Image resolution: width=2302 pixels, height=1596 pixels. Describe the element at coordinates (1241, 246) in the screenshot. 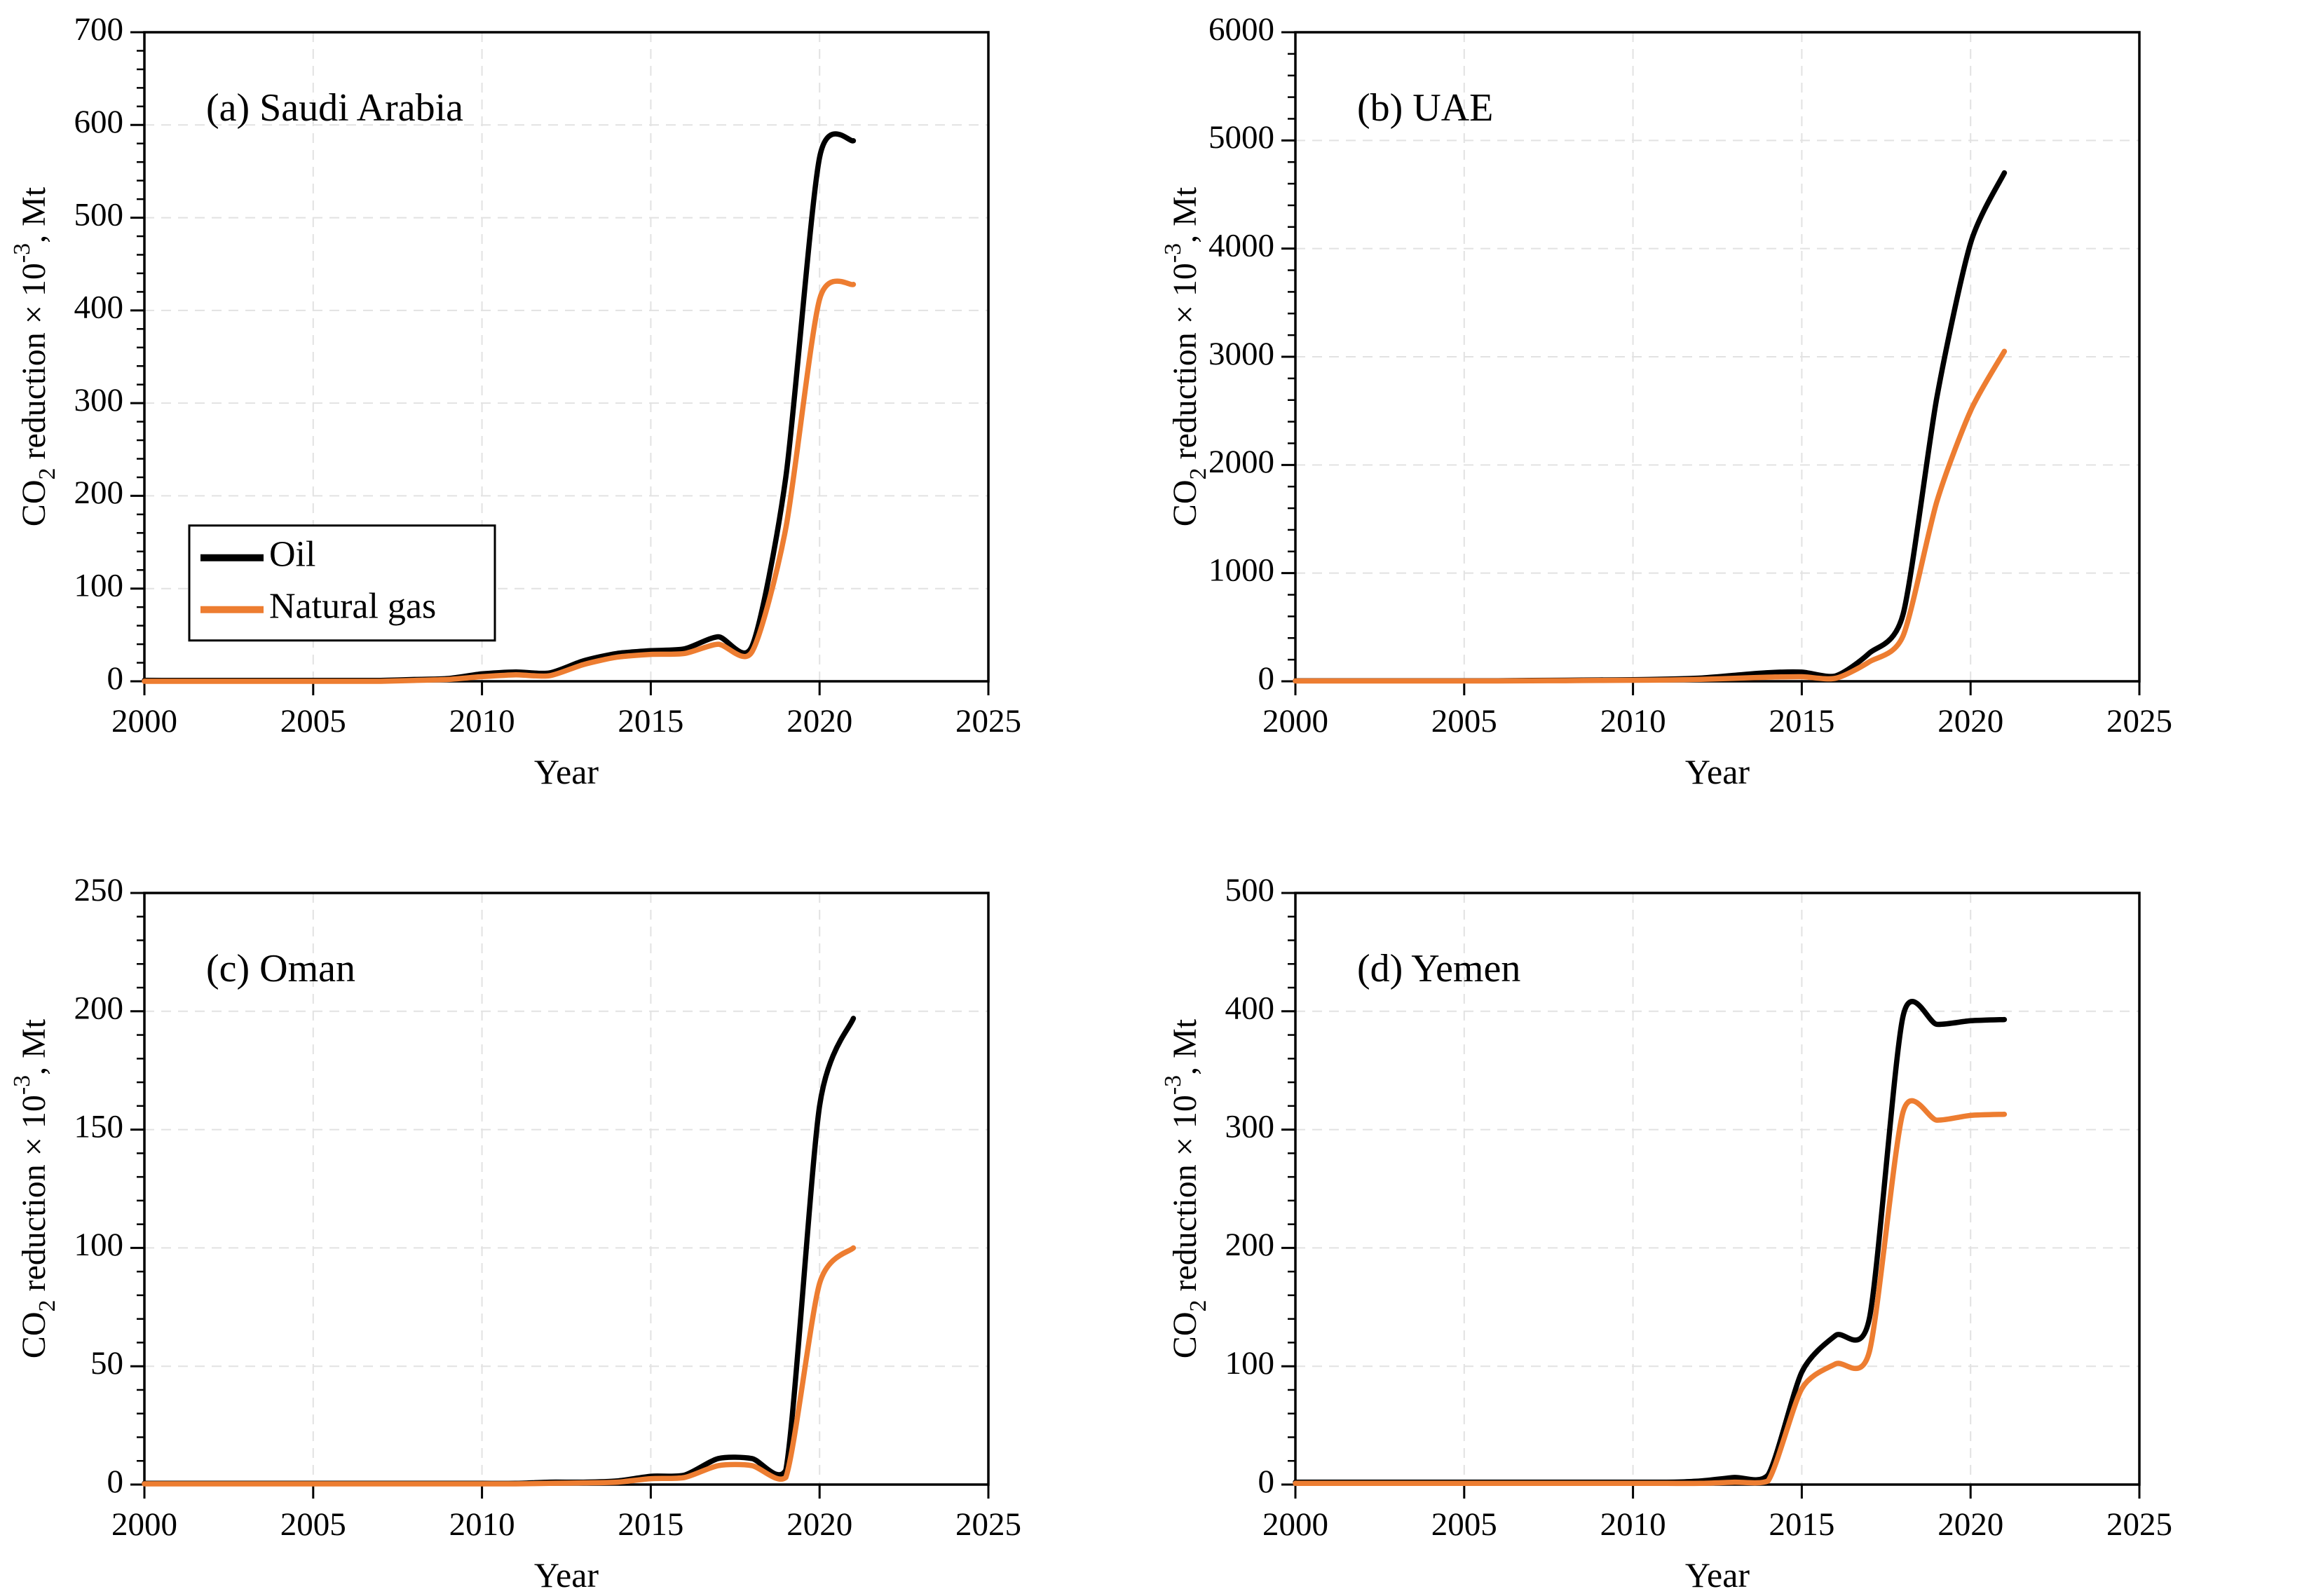

I see `y-tick-label: 4000` at that location.